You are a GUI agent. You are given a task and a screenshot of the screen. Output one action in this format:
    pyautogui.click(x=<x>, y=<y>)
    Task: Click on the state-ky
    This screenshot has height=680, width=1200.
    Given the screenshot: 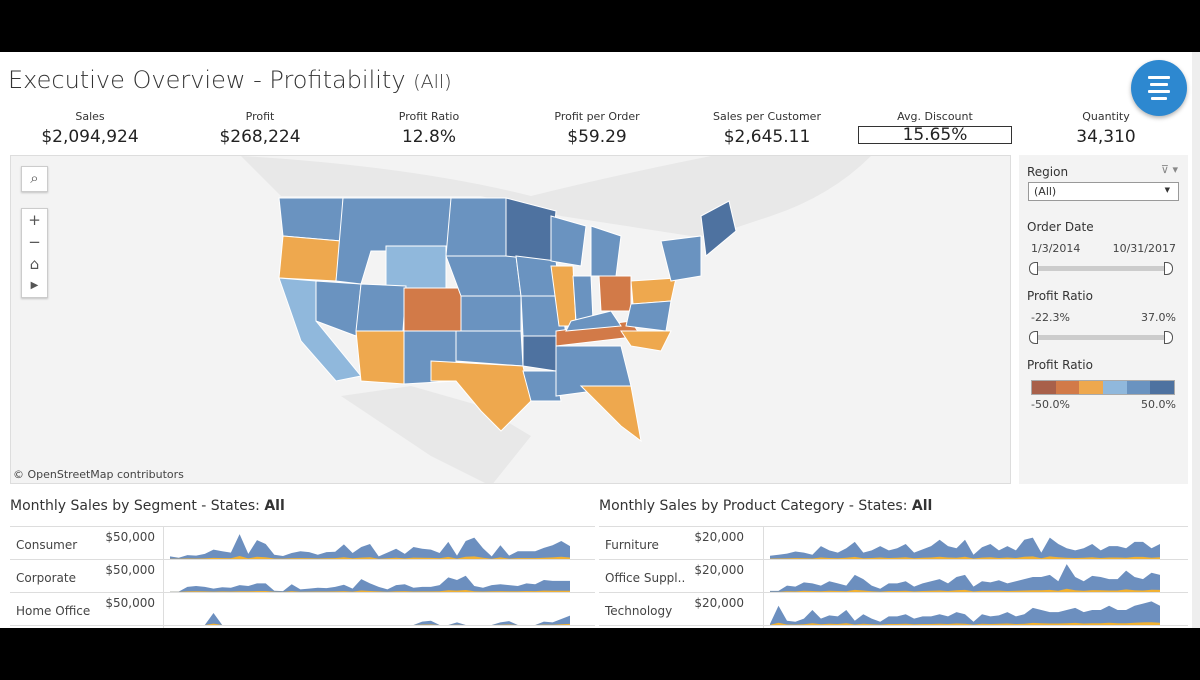 What is the action you would take?
    pyautogui.click(x=593, y=321)
    